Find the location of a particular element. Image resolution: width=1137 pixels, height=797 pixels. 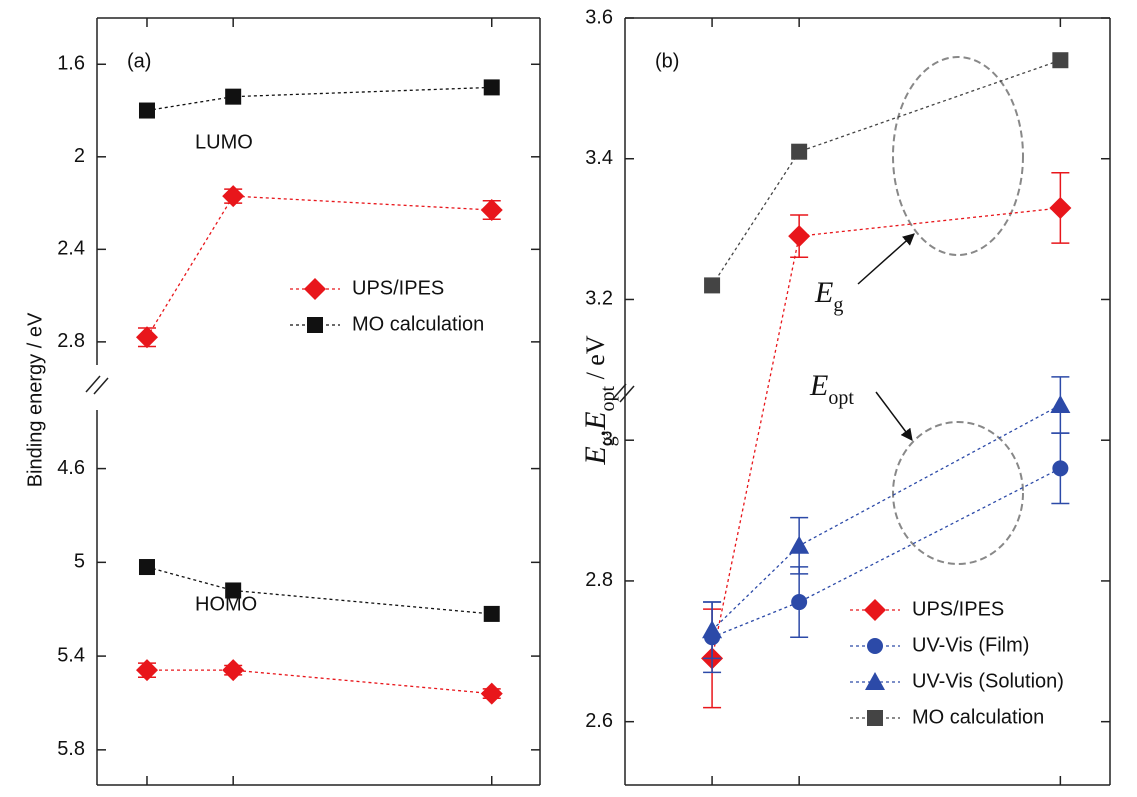

y-tick-label: 5 is located at coordinates (79, 562).